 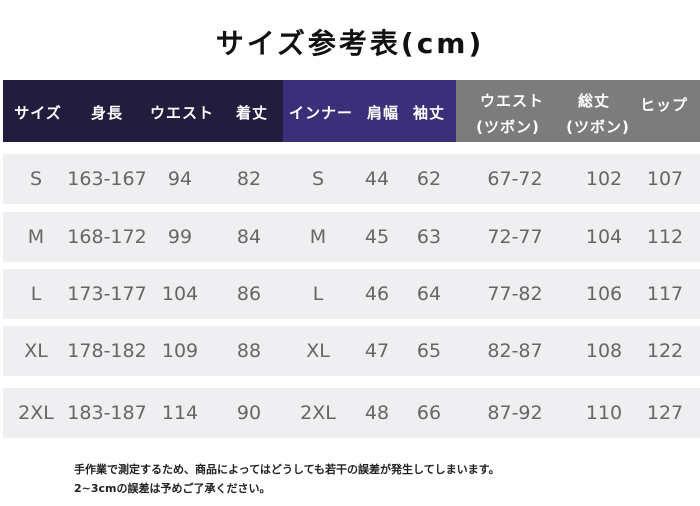 What do you see at coordinates (36, 351) in the screenshot?
I see `cell-size: XL` at bounding box center [36, 351].